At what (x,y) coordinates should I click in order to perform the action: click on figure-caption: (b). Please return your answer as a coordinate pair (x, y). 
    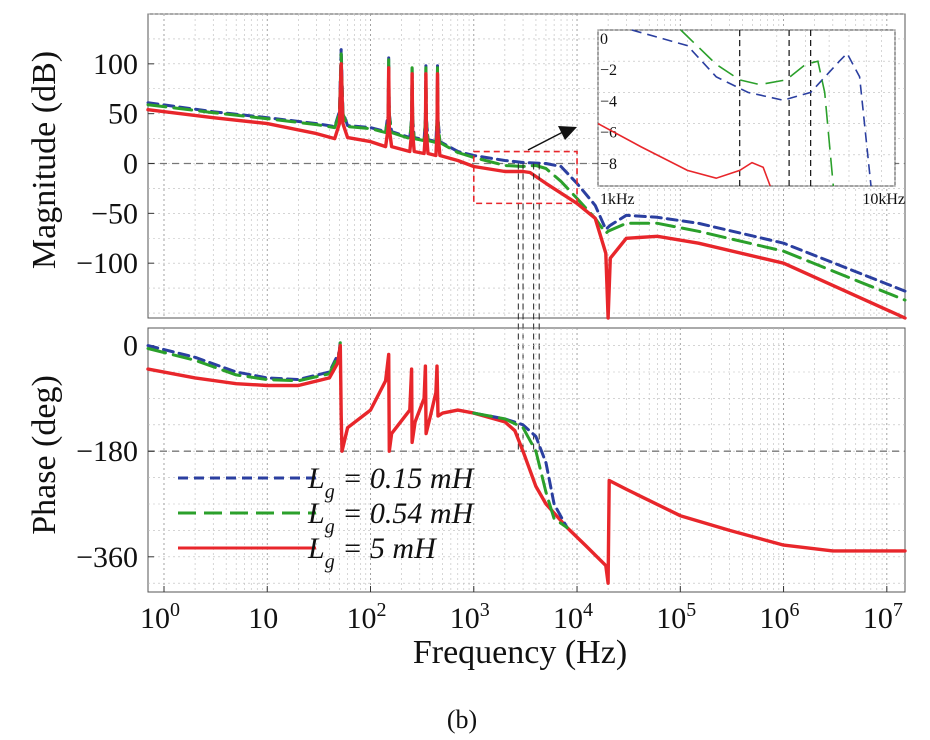
    Looking at the image, I should click on (462, 719).